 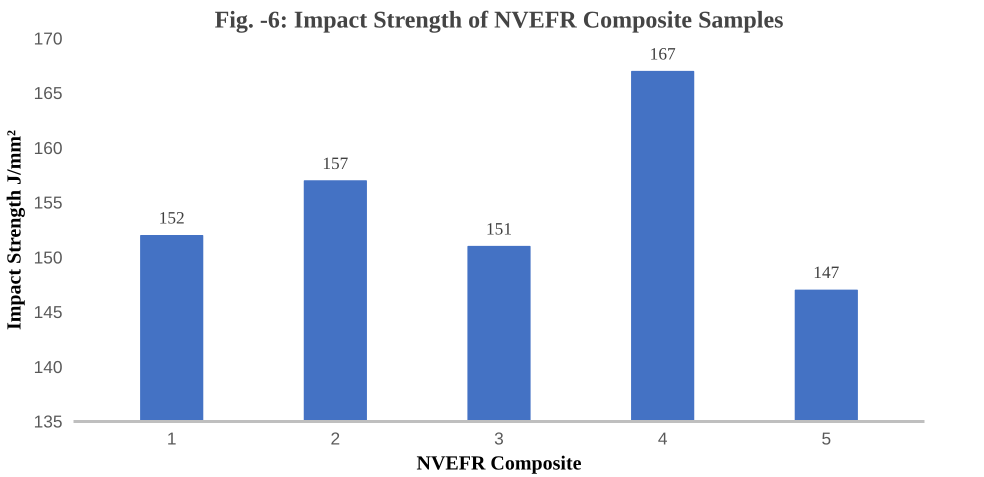 What do you see at coordinates (171, 218) in the screenshot?
I see `data-label: 152` at bounding box center [171, 218].